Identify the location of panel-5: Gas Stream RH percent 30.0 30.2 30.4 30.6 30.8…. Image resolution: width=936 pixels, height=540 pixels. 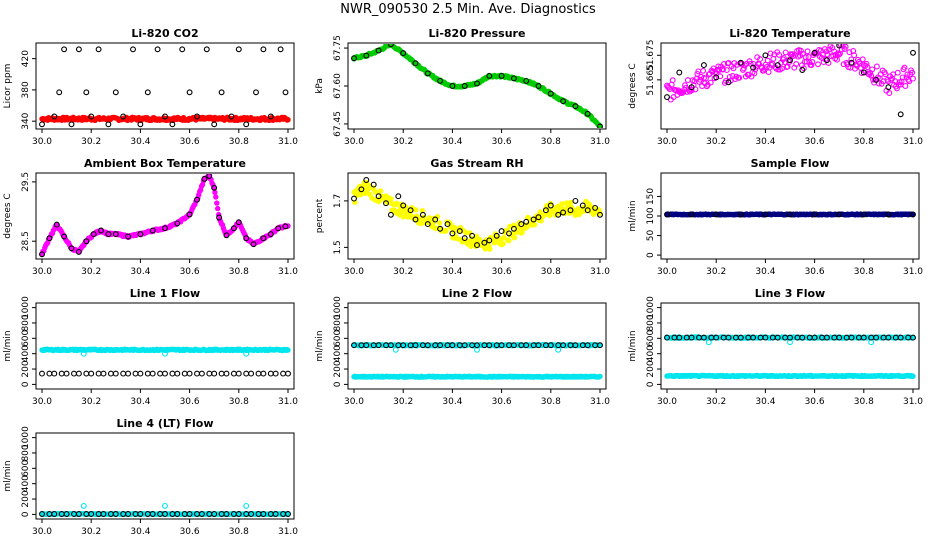
(462, 217).